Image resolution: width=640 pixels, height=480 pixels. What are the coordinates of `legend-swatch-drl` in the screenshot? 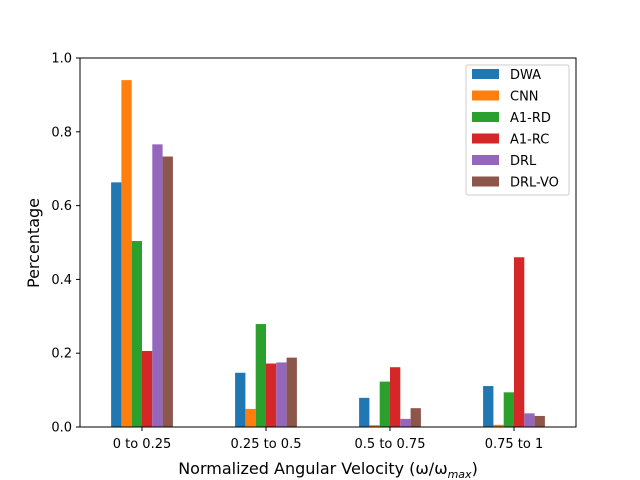 It's located at (485, 160).